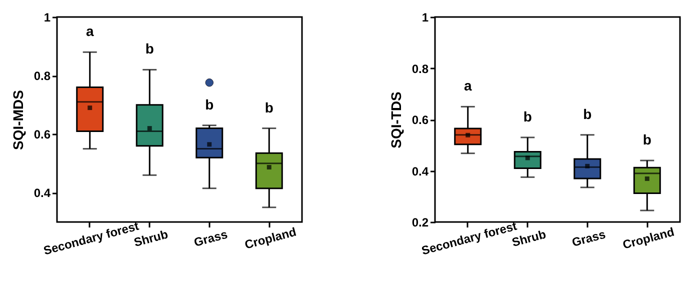 Image resolution: width=700 pixels, height=300 pixels. I want to click on y-axis-title: SQI-MDS, so click(18, 120).